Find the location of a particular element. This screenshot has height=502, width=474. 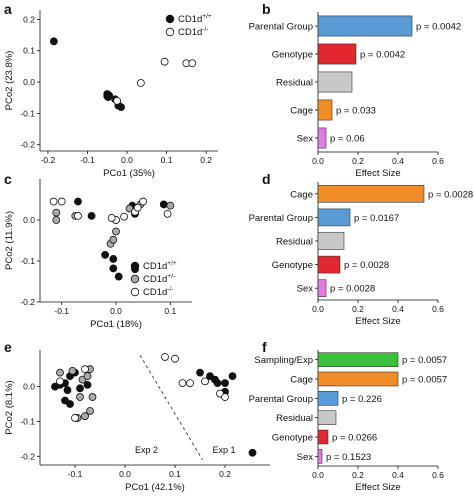

panel-label: e is located at coordinates (8, 347).